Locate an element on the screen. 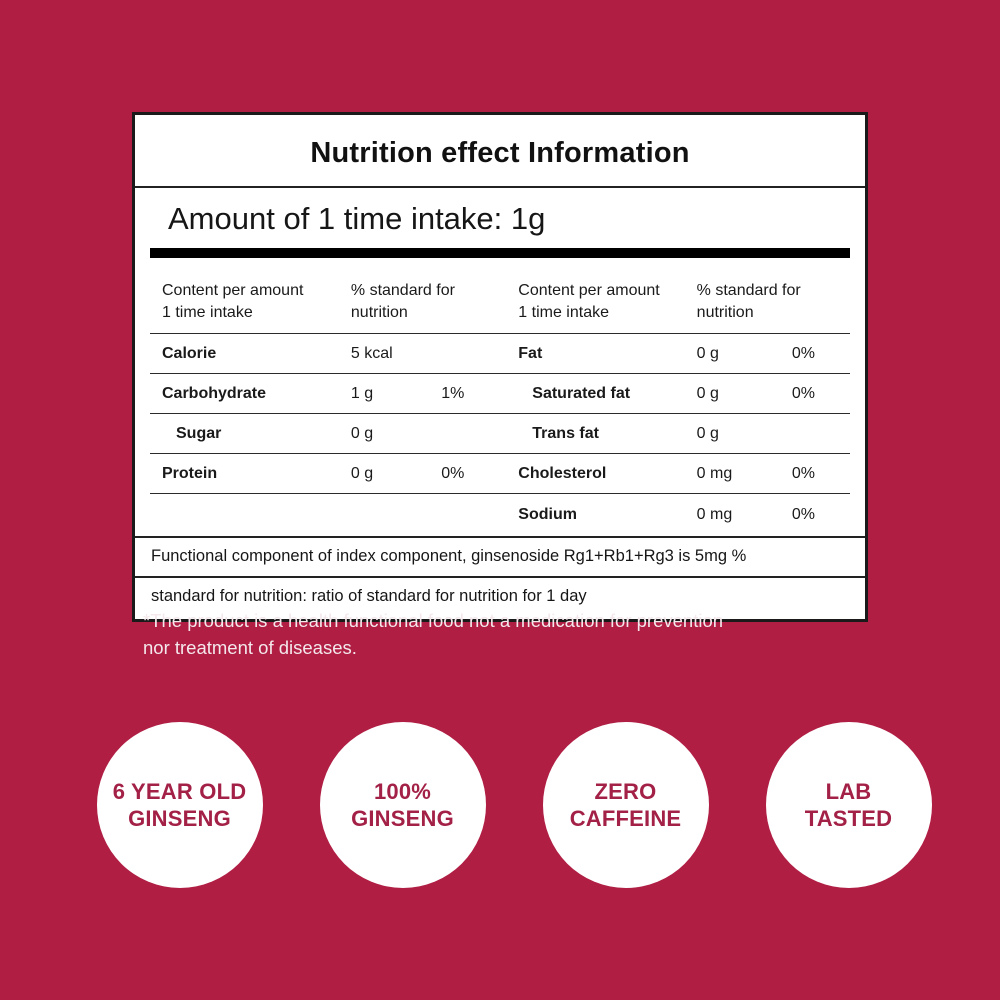 The image size is (1000, 1000). badge-label: LAB TASTED is located at coordinates (848, 805).